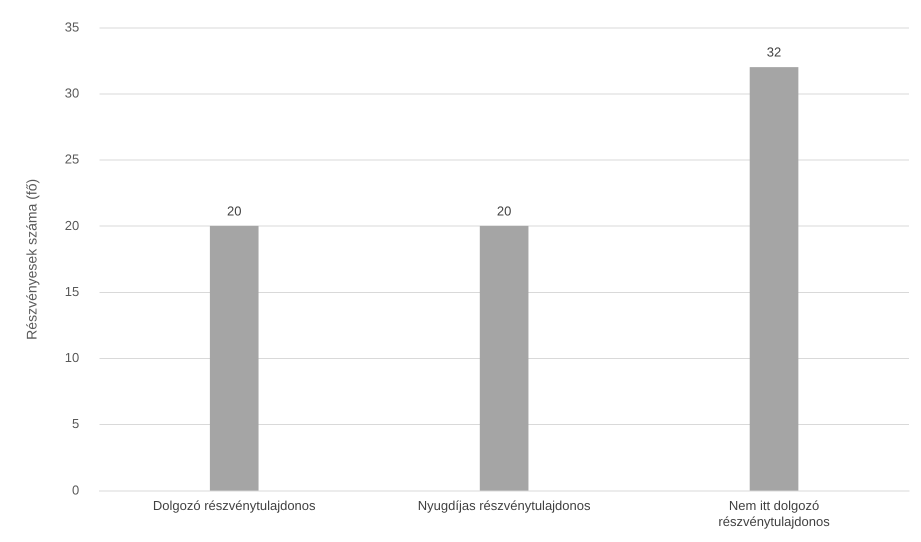  Describe the element at coordinates (72, 93) in the screenshot. I see `y-tick-label: 30` at that location.